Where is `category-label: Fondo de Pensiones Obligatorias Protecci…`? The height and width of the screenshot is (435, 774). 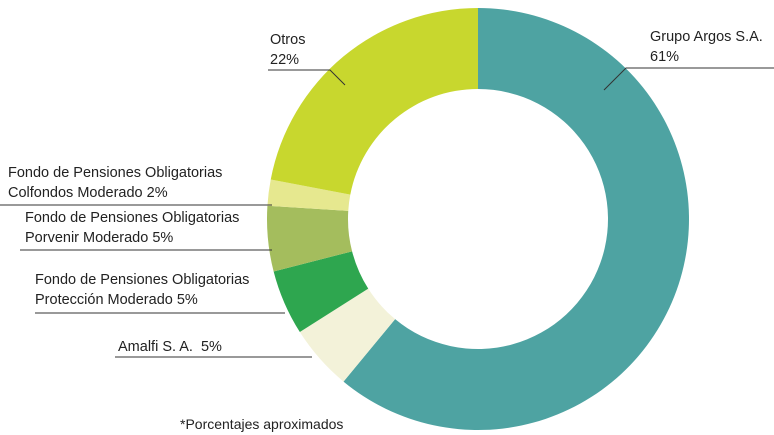
category-label: Fondo de Pensiones Obligatorias Protecci… is located at coordinates (142, 290).